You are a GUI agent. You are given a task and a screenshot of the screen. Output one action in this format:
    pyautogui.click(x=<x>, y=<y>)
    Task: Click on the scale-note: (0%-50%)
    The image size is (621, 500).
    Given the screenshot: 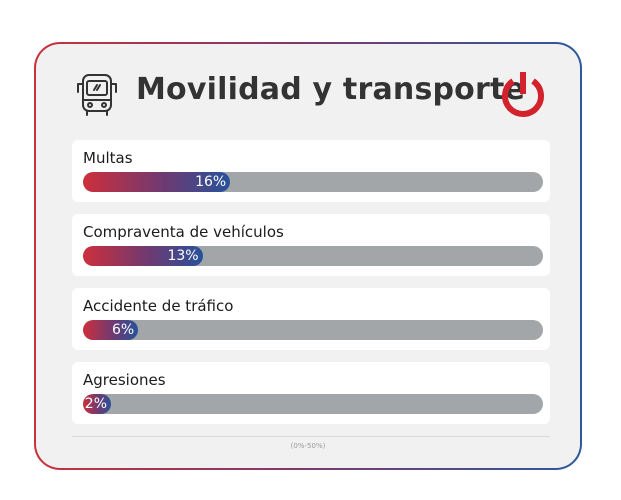 What is the action you would take?
    pyautogui.click(x=308, y=446)
    